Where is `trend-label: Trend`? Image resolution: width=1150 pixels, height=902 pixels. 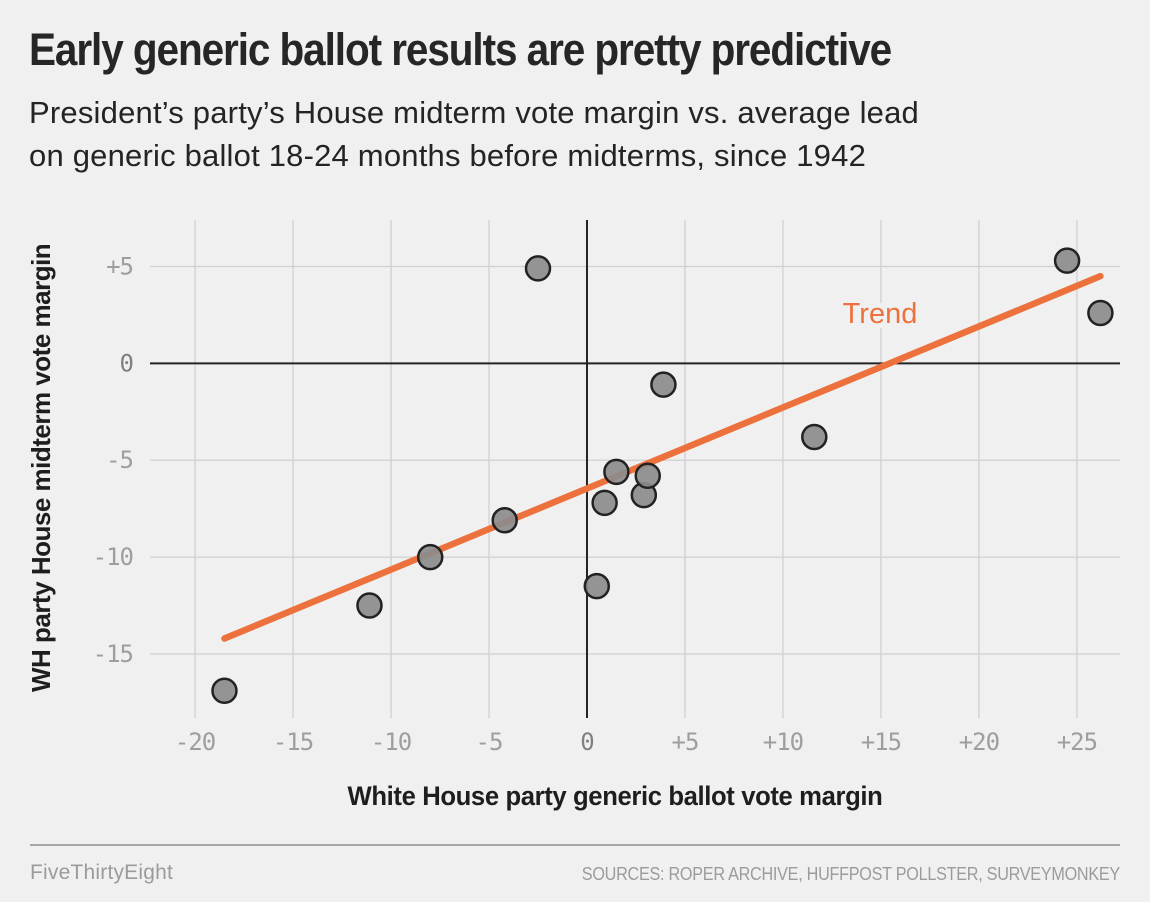
trend-label: Trend is located at coordinates (880, 314).